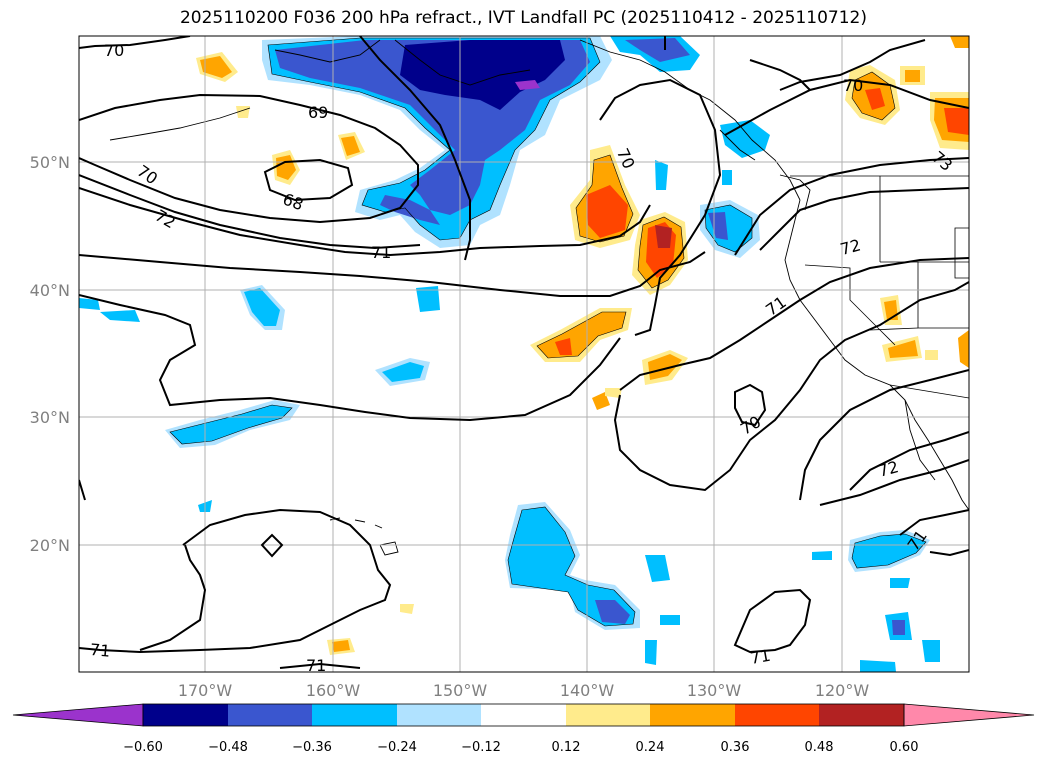  Describe the element at coordinates (50, 545) in the screenshot. I see `lat-label-20n: 20°N` at that location.